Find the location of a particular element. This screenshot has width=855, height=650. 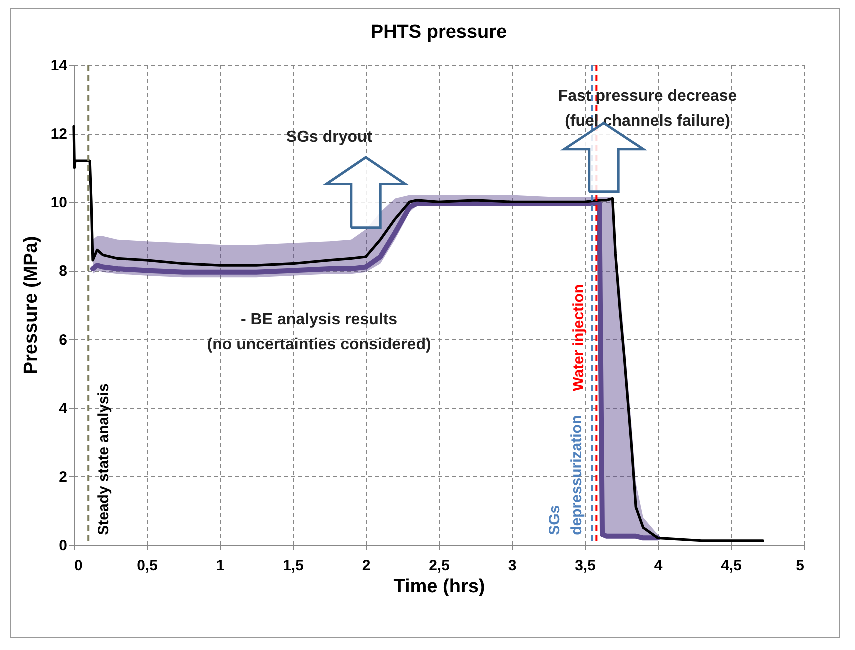

x-axis-title: Time (hrs) is located at coordinates (440, 587).